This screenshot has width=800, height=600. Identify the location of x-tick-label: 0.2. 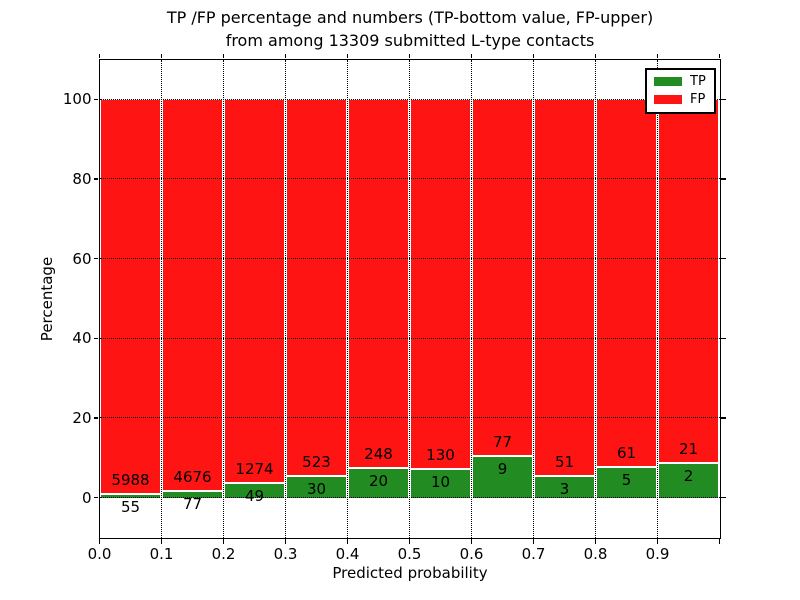
(223, 553).